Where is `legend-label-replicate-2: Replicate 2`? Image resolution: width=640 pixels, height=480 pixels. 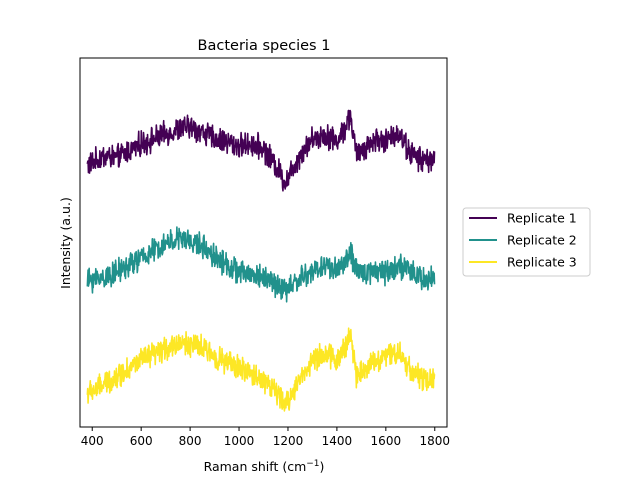
legend-label-replicate-2: Replicate 2 is located at coordinates (542, 240).